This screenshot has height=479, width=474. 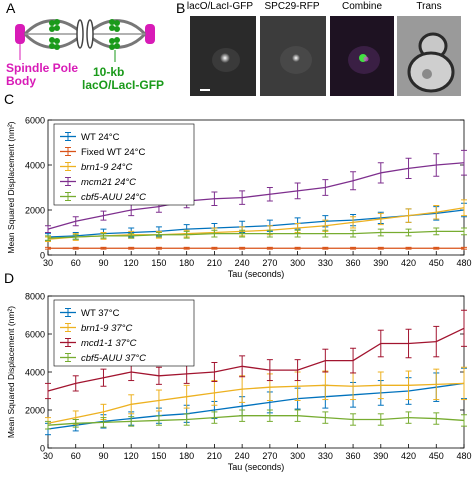 What do you see at coordinates (220, 6) in the screenshot?
I see `micrograph-title-gfp: lacO/LacI-GFP` at bounding box center [220, 6].